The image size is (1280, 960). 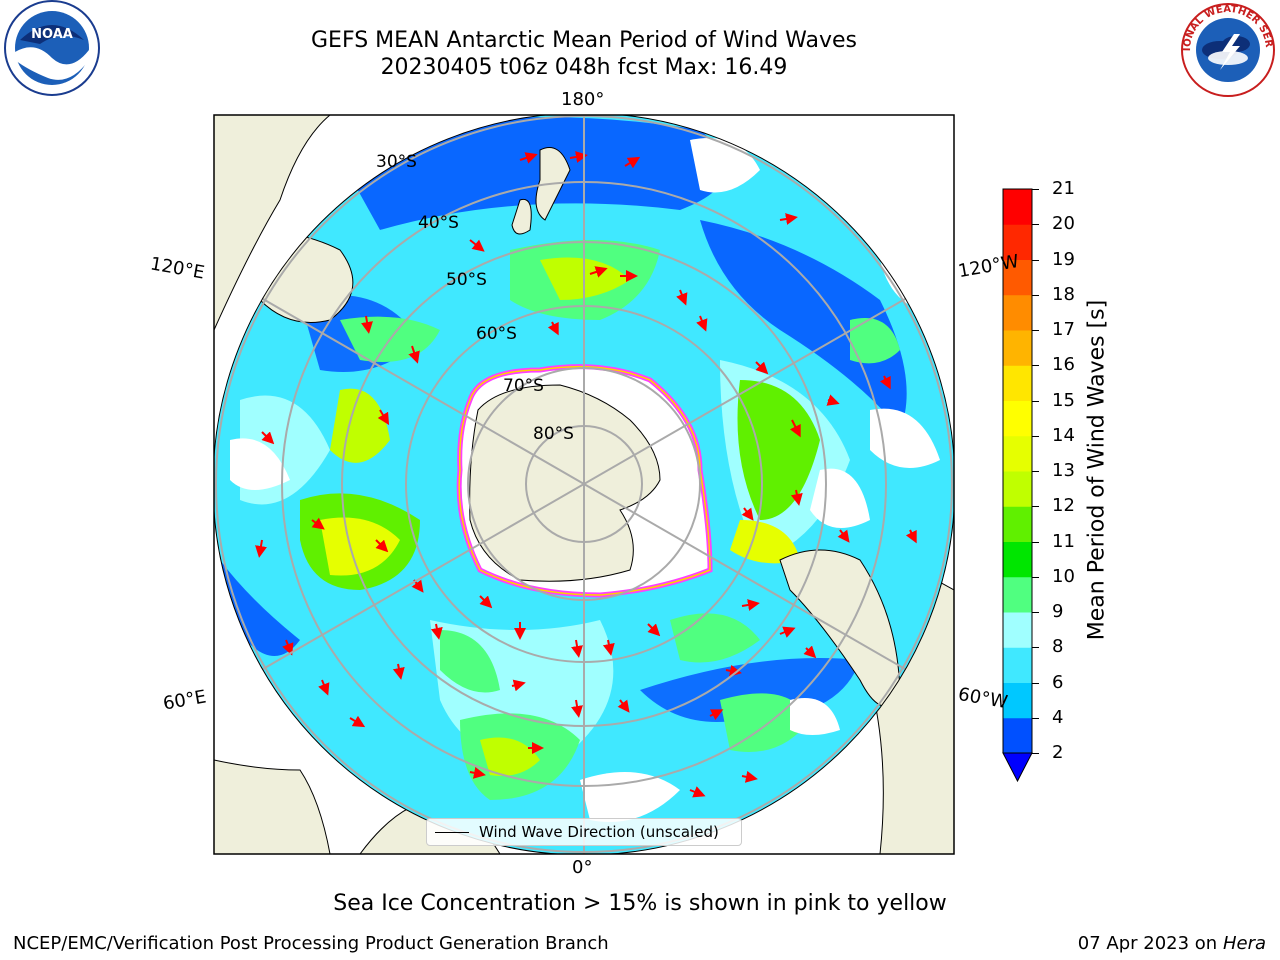 I want to click on lat-label-60s: 60°S, so click(x=496, y=334).